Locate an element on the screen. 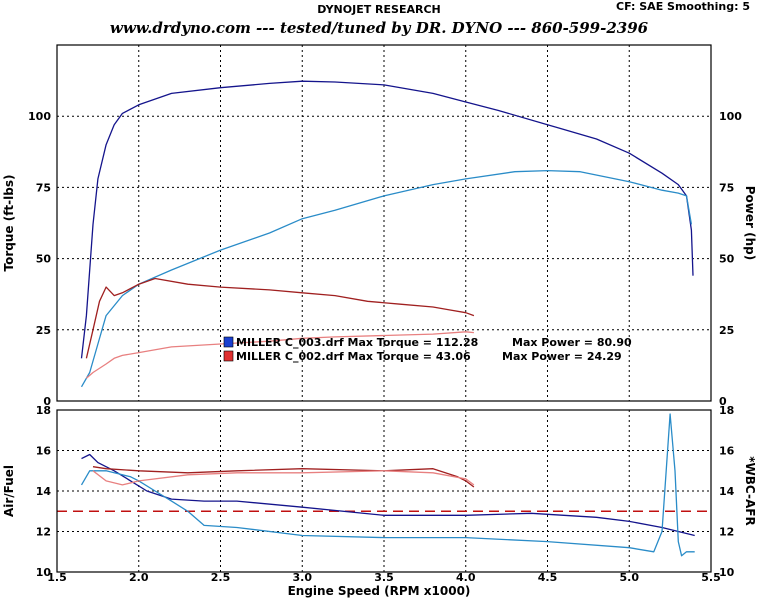  y-axis-label-right-bottom: *WBC-AFR is located at coordinates (750, 490).